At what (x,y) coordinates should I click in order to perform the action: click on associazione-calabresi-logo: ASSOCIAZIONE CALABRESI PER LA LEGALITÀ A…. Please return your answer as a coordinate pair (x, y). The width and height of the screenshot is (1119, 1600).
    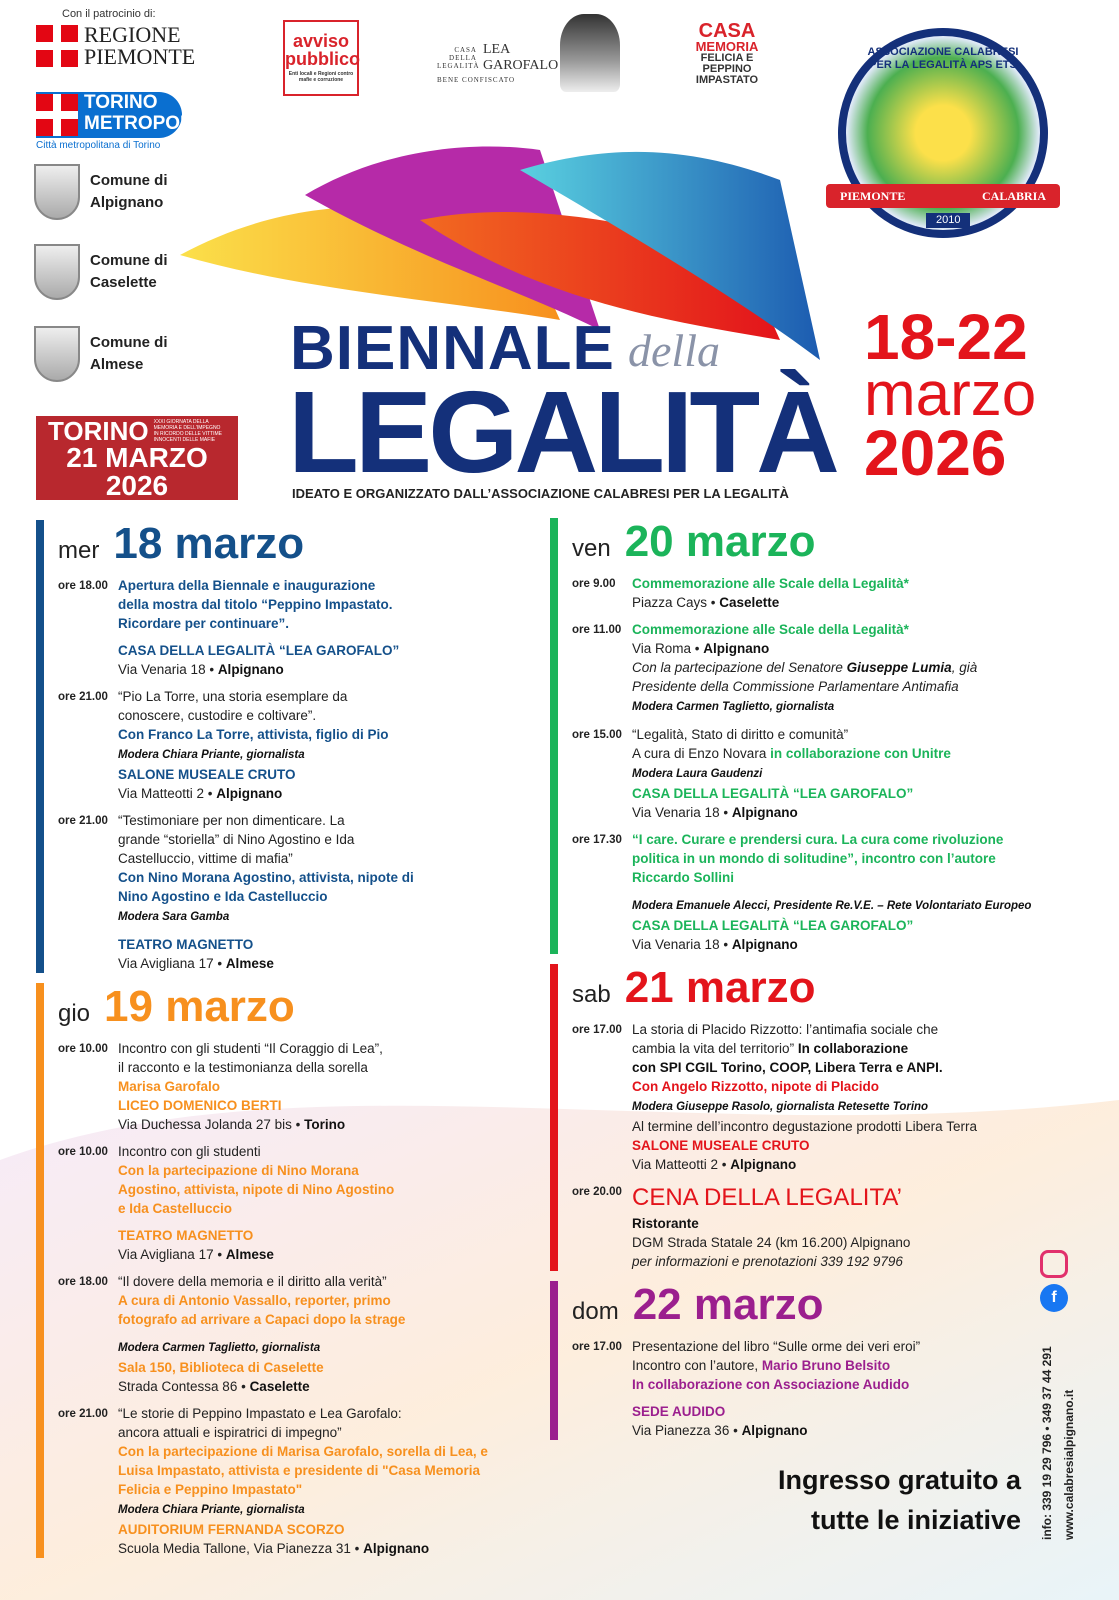
    Looking at the image, I should click on (943, 133).